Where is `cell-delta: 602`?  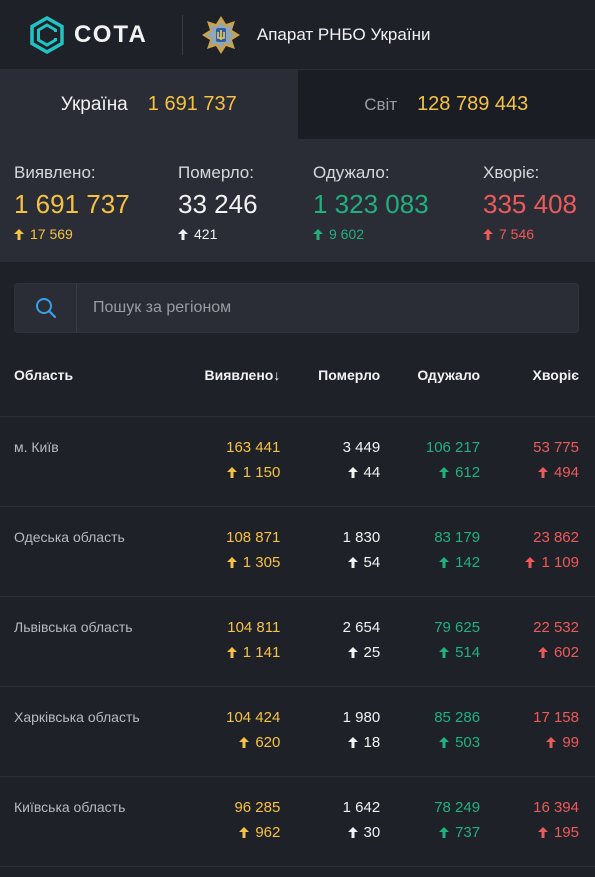 cell-delta: 602 is located at coordinates (558, 652).